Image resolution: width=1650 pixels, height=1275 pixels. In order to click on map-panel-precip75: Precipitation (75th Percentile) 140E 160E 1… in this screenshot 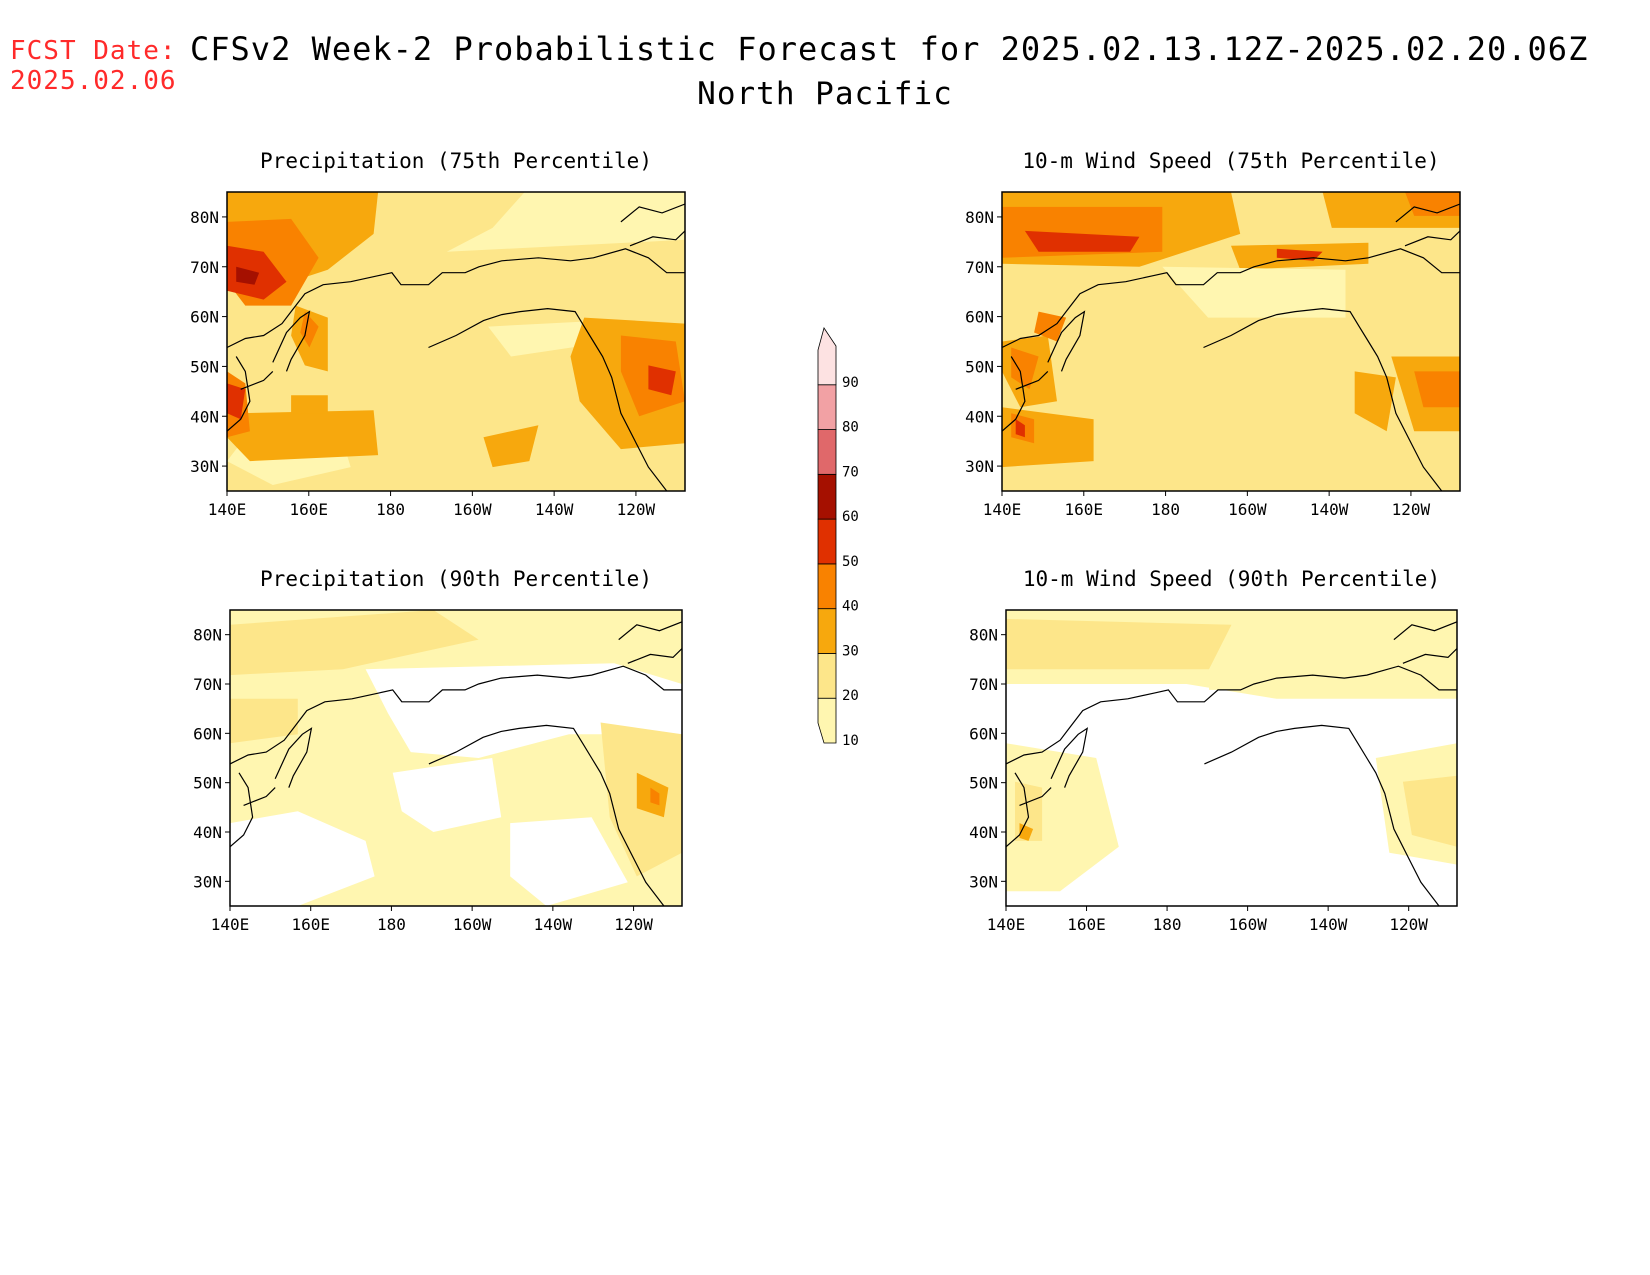, I will do `click(438, 334)`.